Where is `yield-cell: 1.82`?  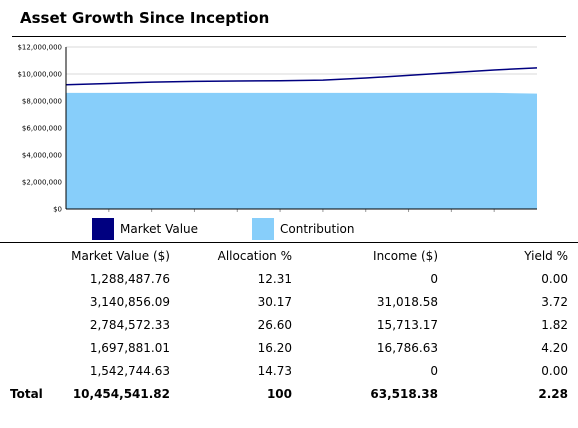
yield-cell: 1.82 is located at coordinates (554, 324).